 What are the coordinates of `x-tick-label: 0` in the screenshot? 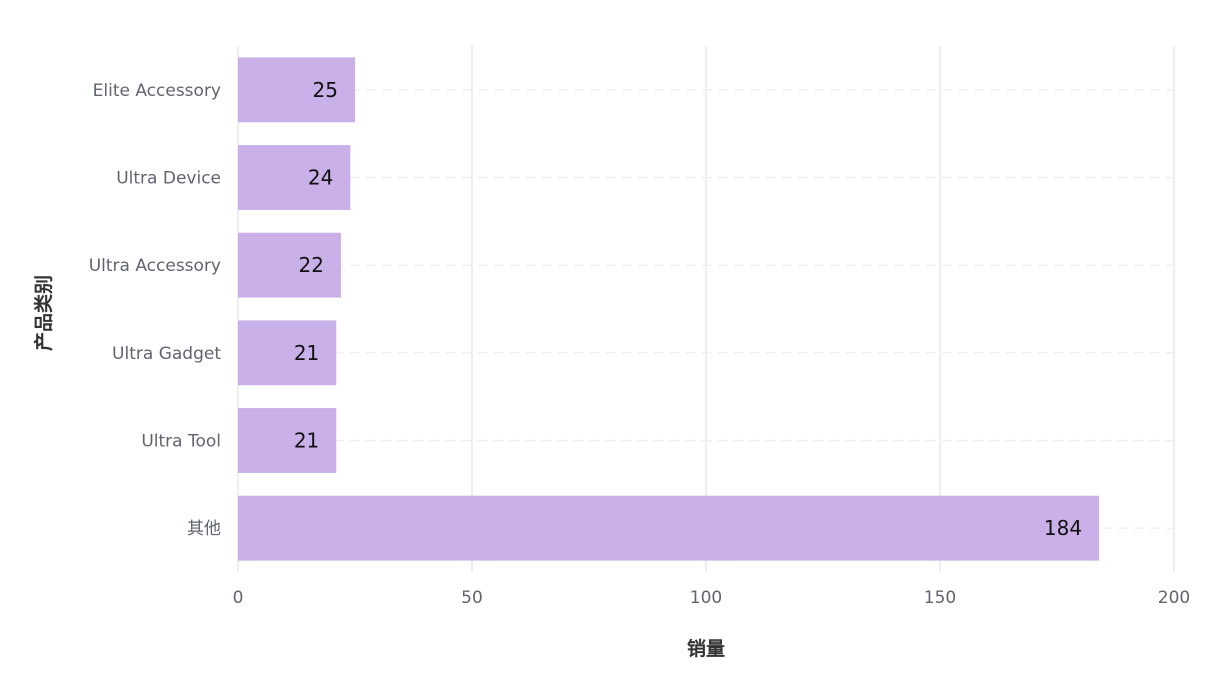 It's located at (238, 598).